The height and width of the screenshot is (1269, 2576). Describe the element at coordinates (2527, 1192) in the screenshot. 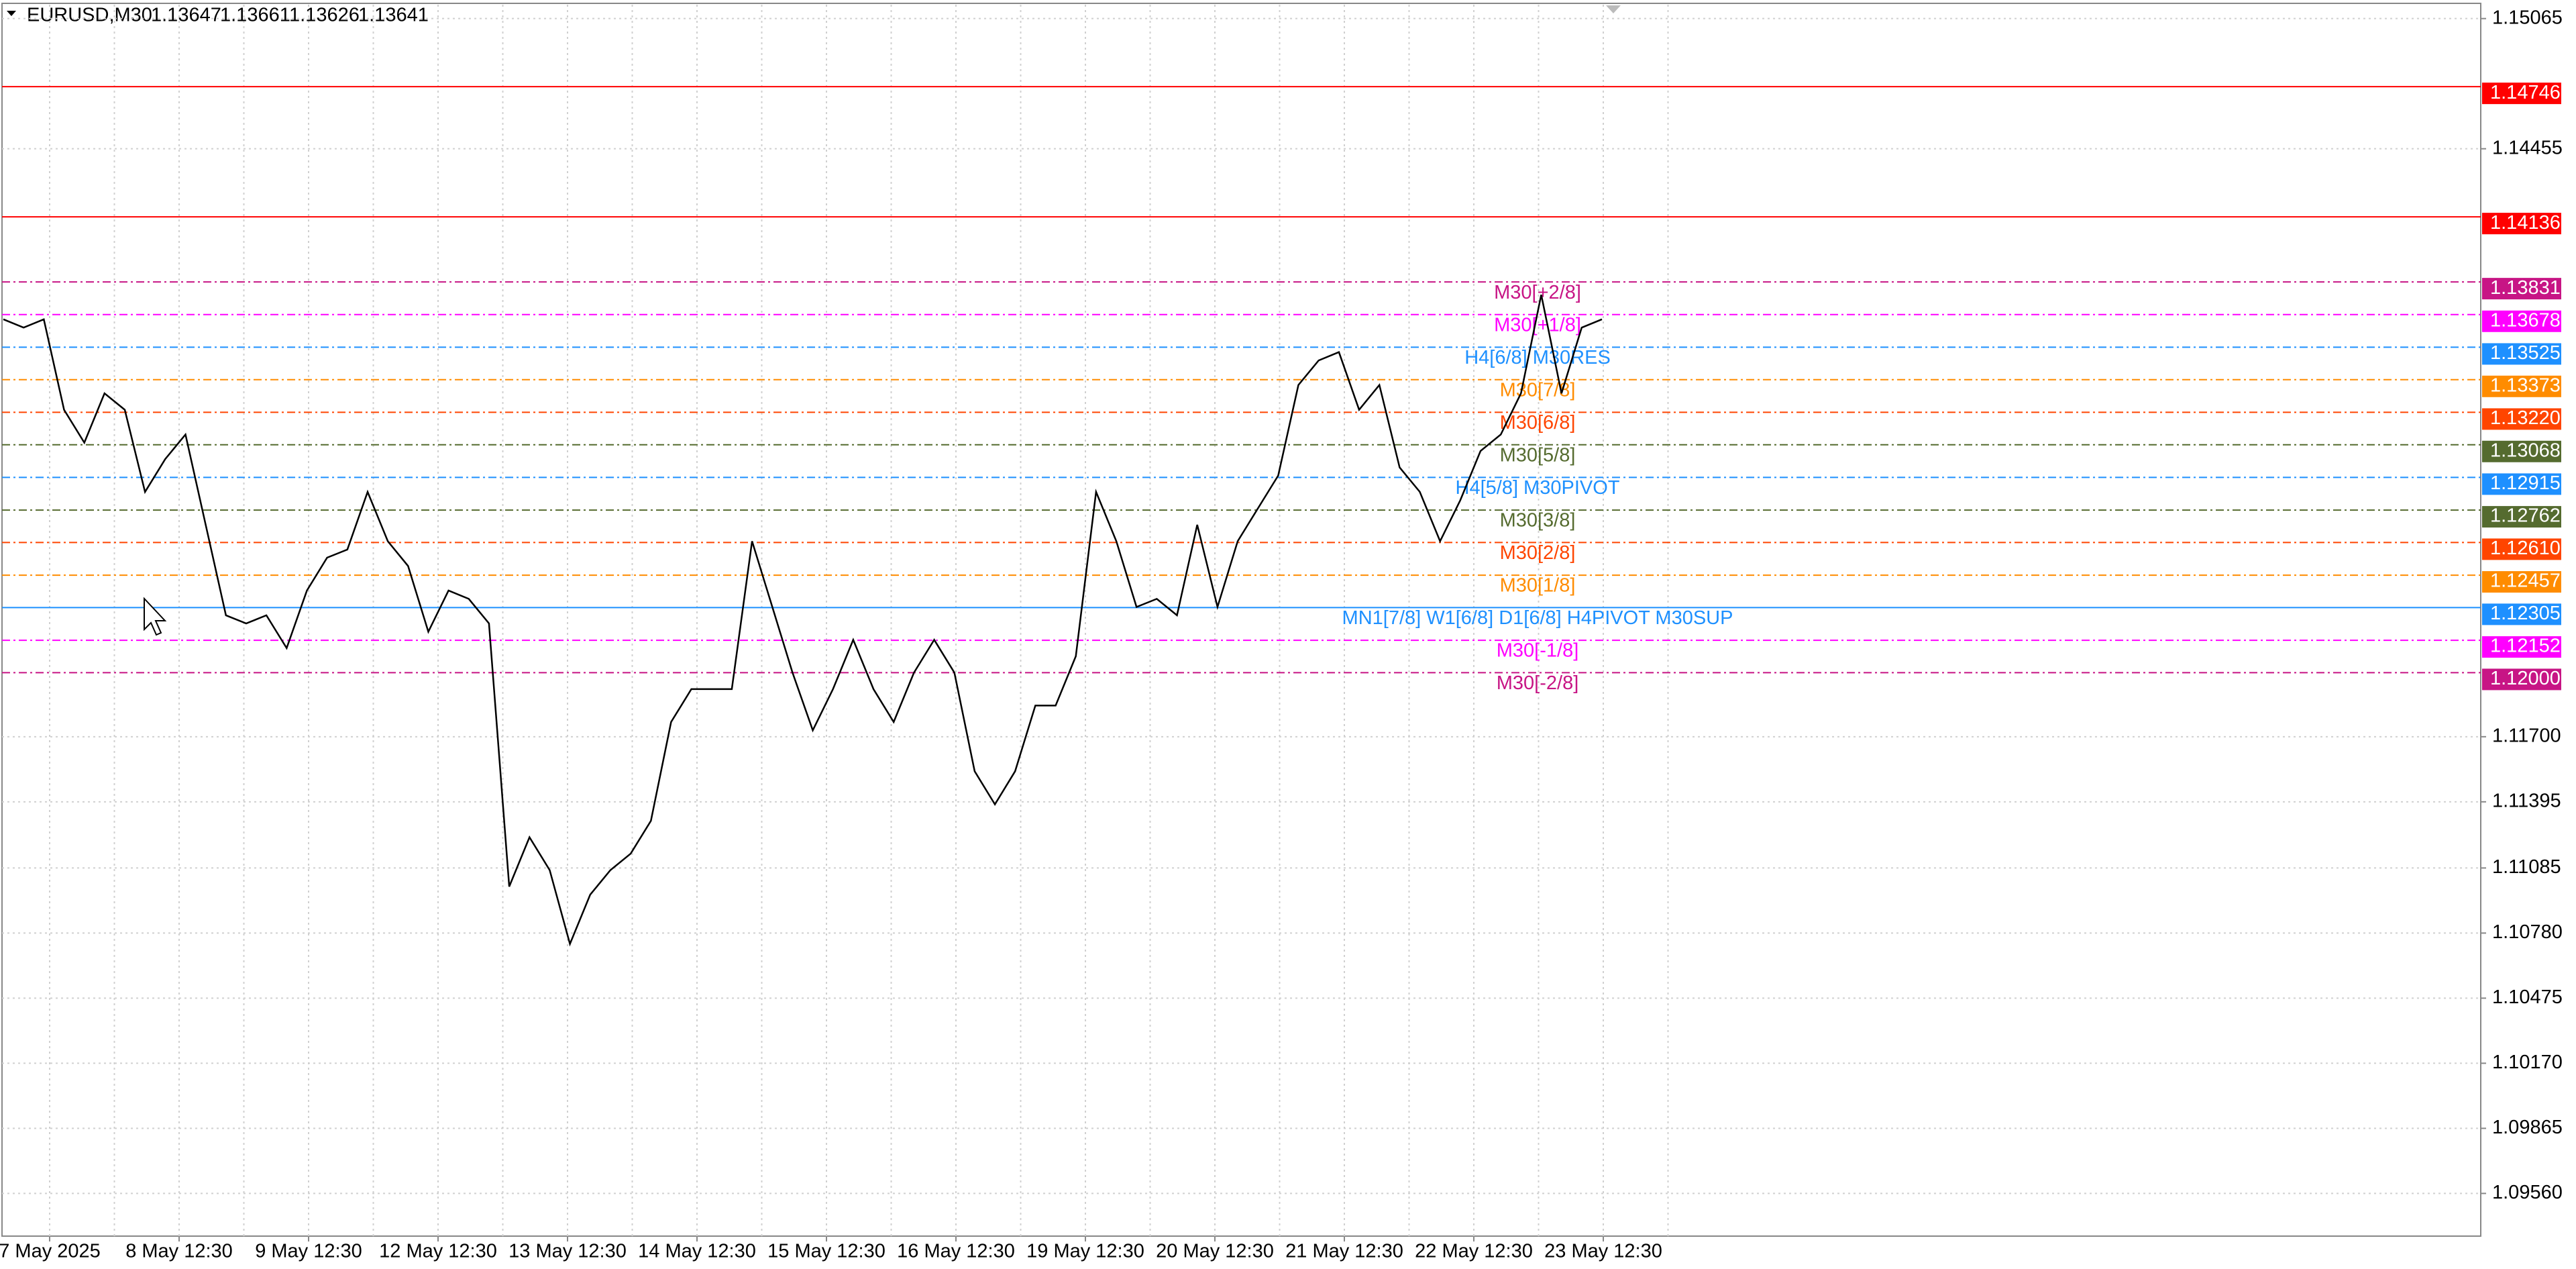

I see `y-tick-label: 1.09560` at that location.